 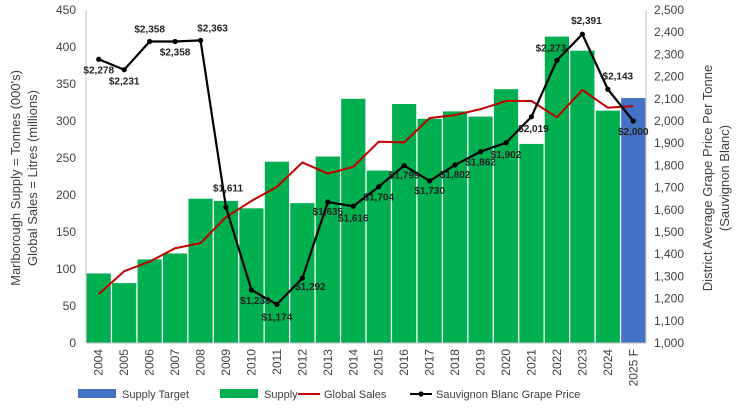 I want to click on supply-bar-2020, so click(x=506, y=216).